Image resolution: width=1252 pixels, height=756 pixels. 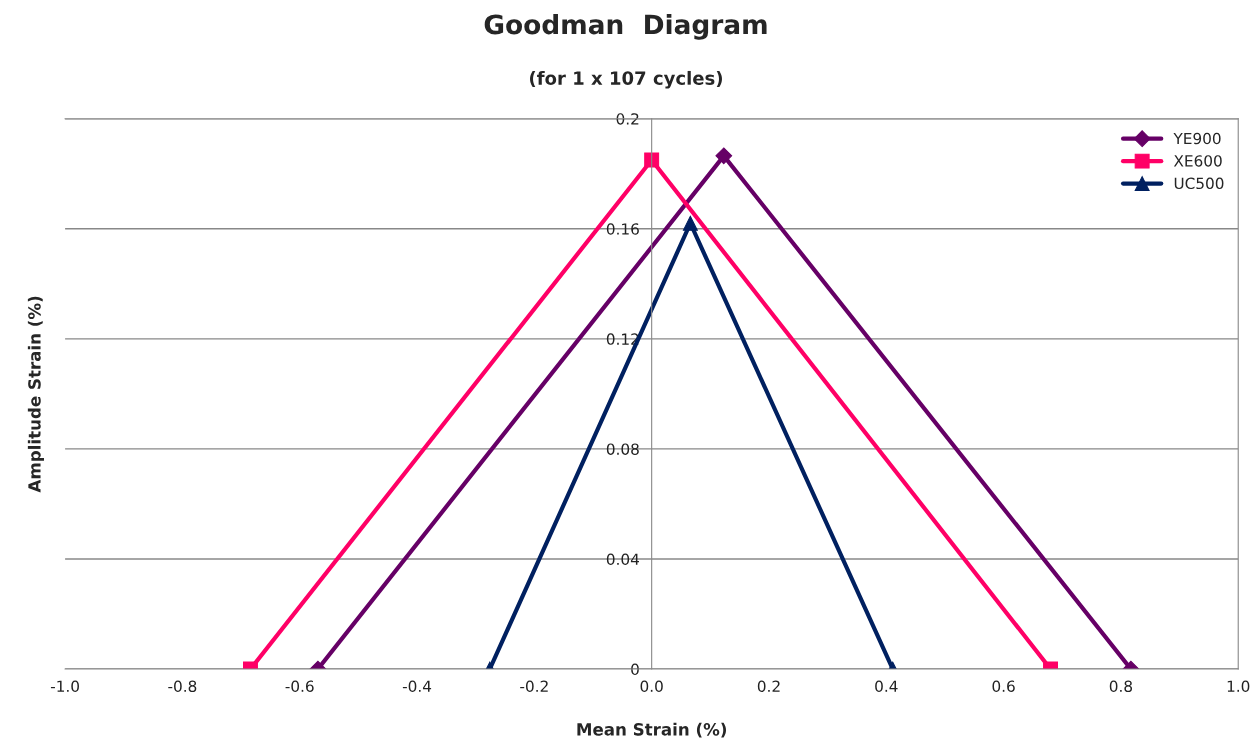 What do you see at coordinates (1197, 161) in the screenshot?
I see `legend-label: XE600` at bounding box center [1197, 161].